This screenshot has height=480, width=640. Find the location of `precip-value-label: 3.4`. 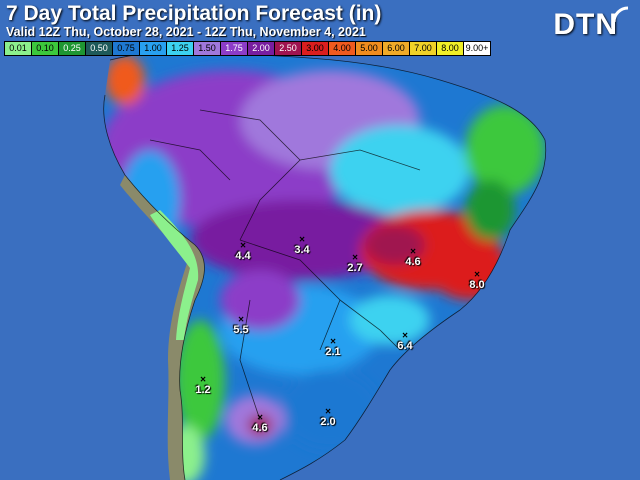

precip-value-label: 3.4 is located at coordinates (302, 250).